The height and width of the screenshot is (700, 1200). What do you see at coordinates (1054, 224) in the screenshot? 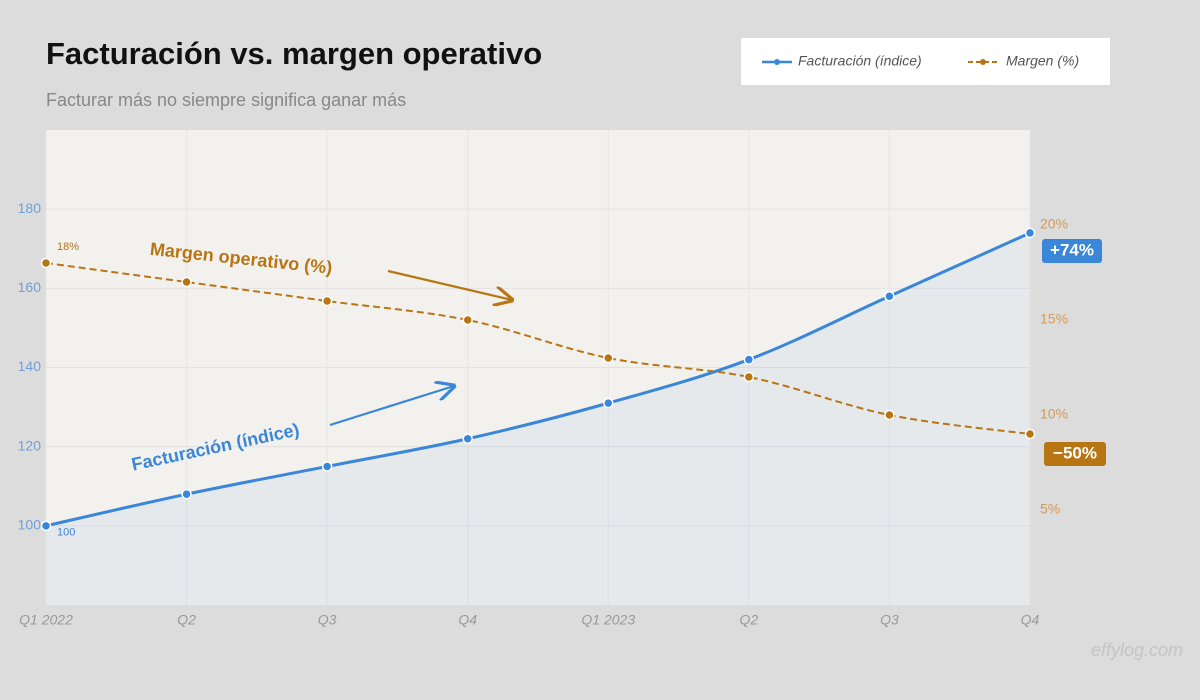
I see `y2-tick-label: 20%` at bounding box center [1054, 224].